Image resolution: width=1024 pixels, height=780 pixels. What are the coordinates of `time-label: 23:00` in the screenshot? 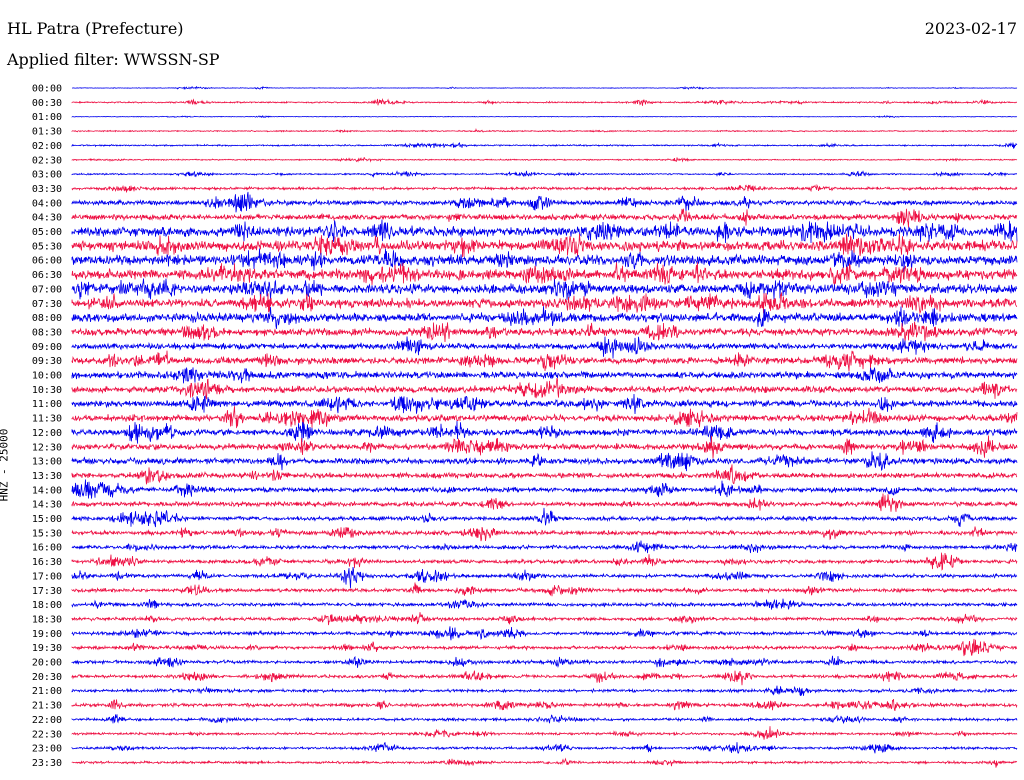 It's located at (47, 749).